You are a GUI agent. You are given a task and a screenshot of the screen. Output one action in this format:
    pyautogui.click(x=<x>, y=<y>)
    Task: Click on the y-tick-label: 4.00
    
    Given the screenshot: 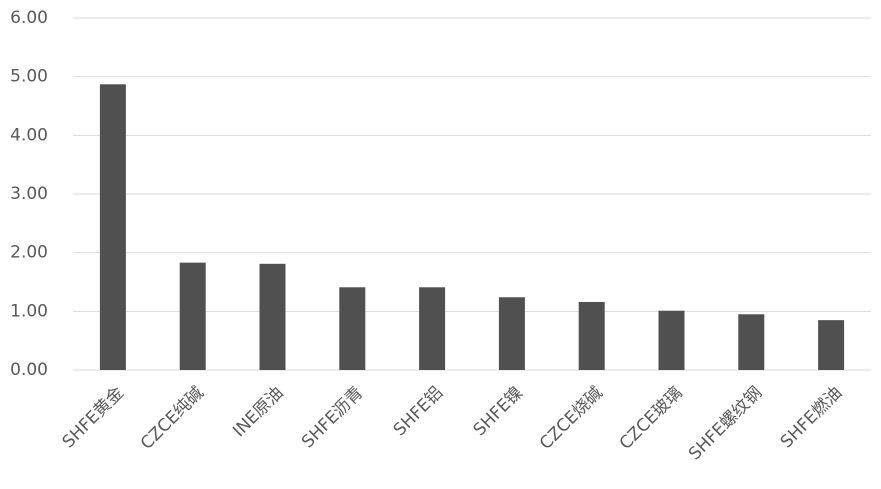 What is the action you would take?
    pyautogui.click(x=29, y=135)
    